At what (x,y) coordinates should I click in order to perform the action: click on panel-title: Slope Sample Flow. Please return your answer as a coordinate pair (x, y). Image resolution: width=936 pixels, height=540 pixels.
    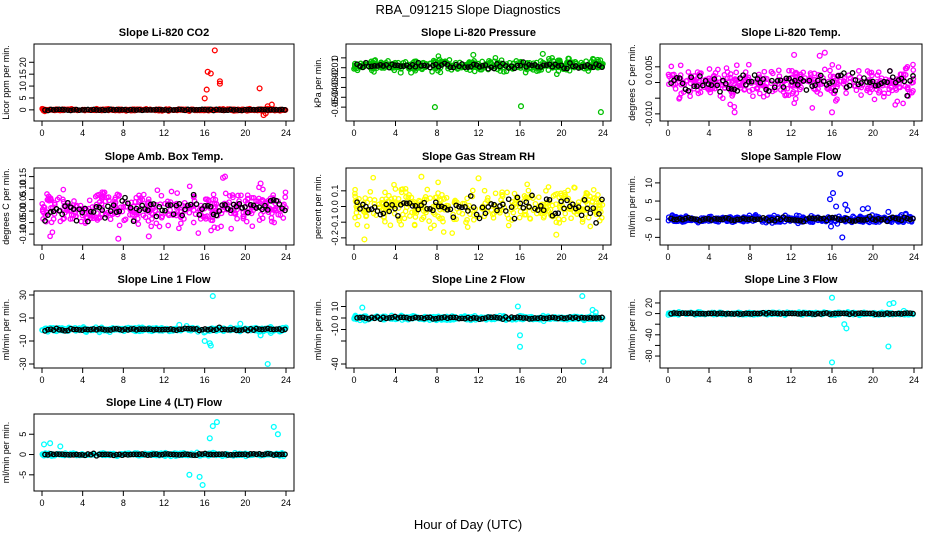
    Looking at the image, I should click on (791, 157).